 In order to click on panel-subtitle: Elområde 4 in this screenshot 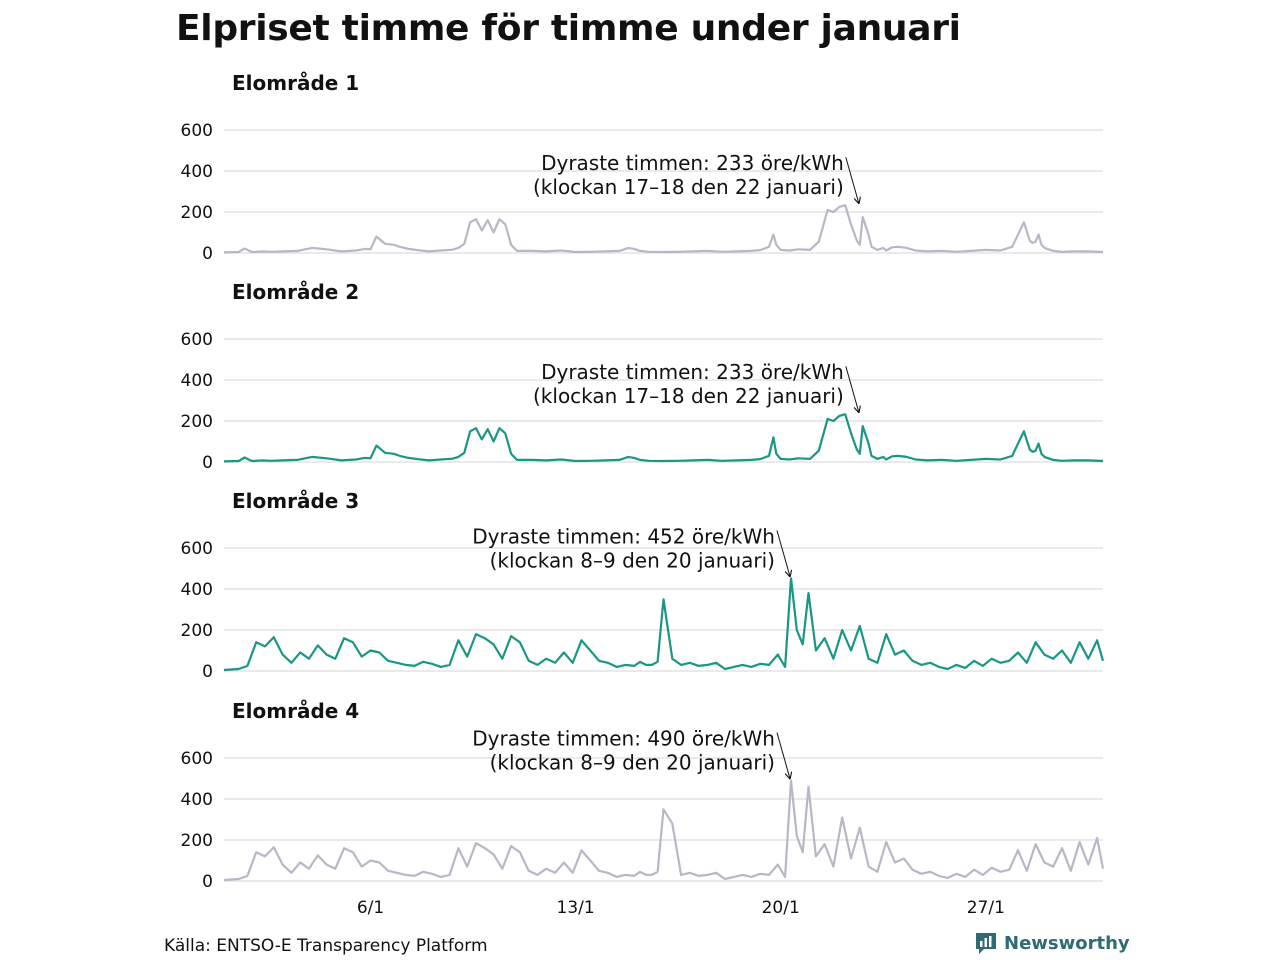, I will do `click(295, 711)`.